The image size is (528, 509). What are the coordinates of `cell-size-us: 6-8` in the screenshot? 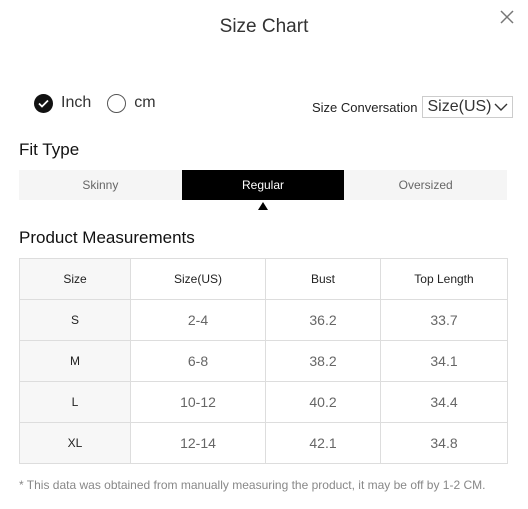 It's located at (198, 361).